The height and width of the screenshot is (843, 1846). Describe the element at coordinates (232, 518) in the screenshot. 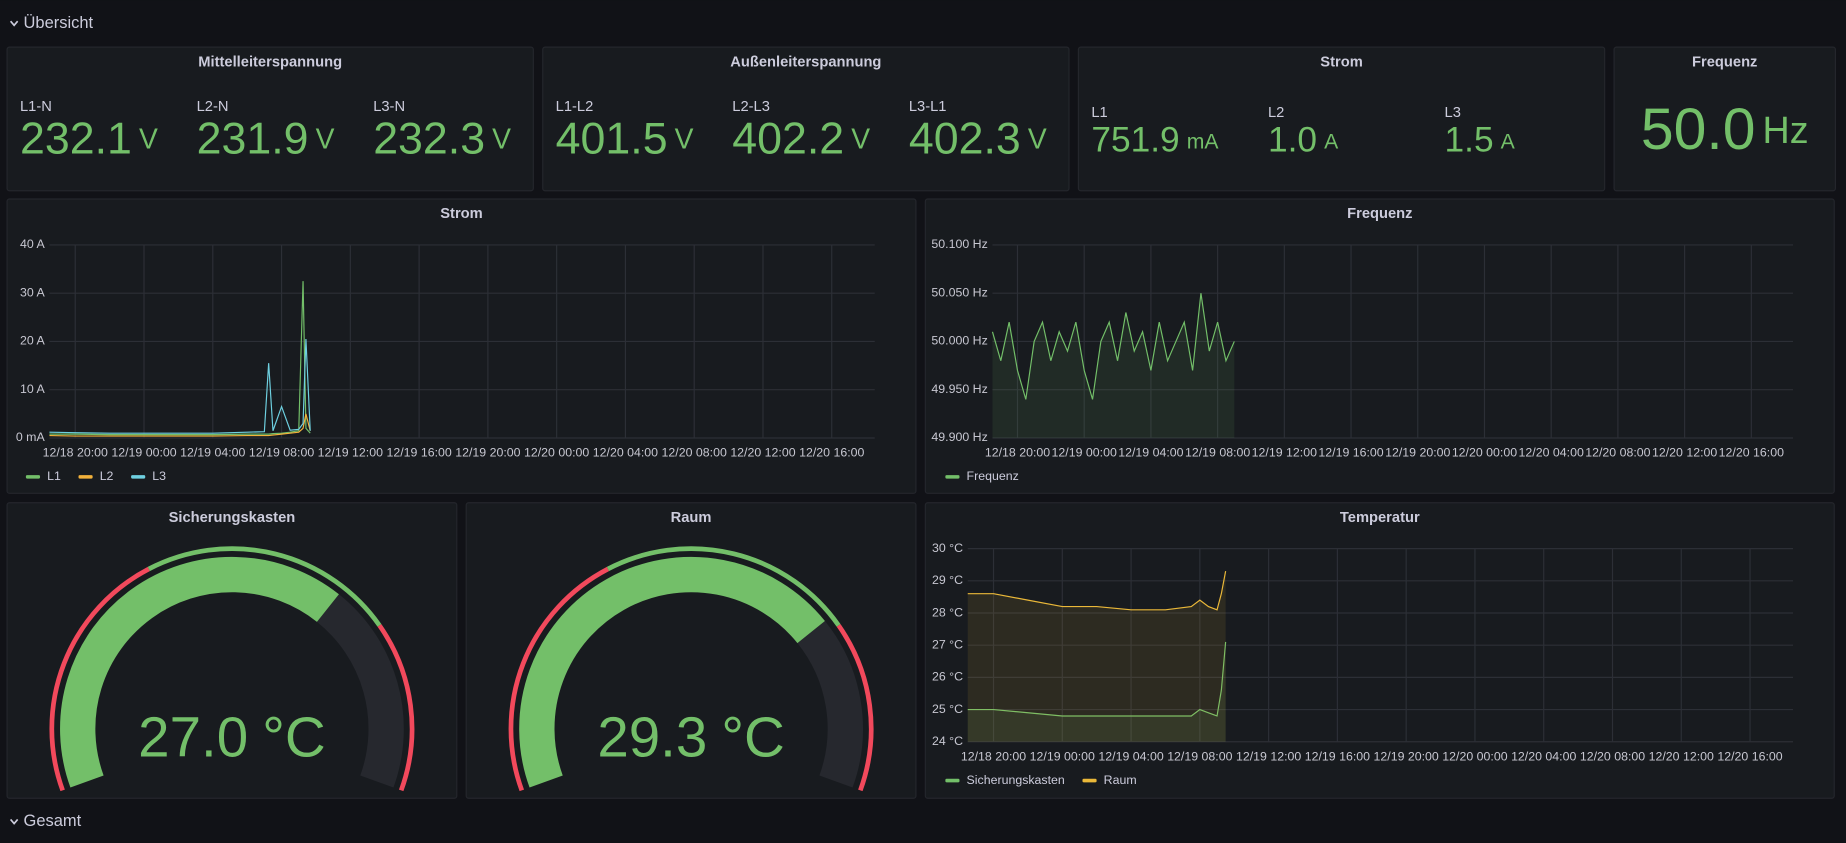

I see `panel-title: Sicherungskasten` at that location.